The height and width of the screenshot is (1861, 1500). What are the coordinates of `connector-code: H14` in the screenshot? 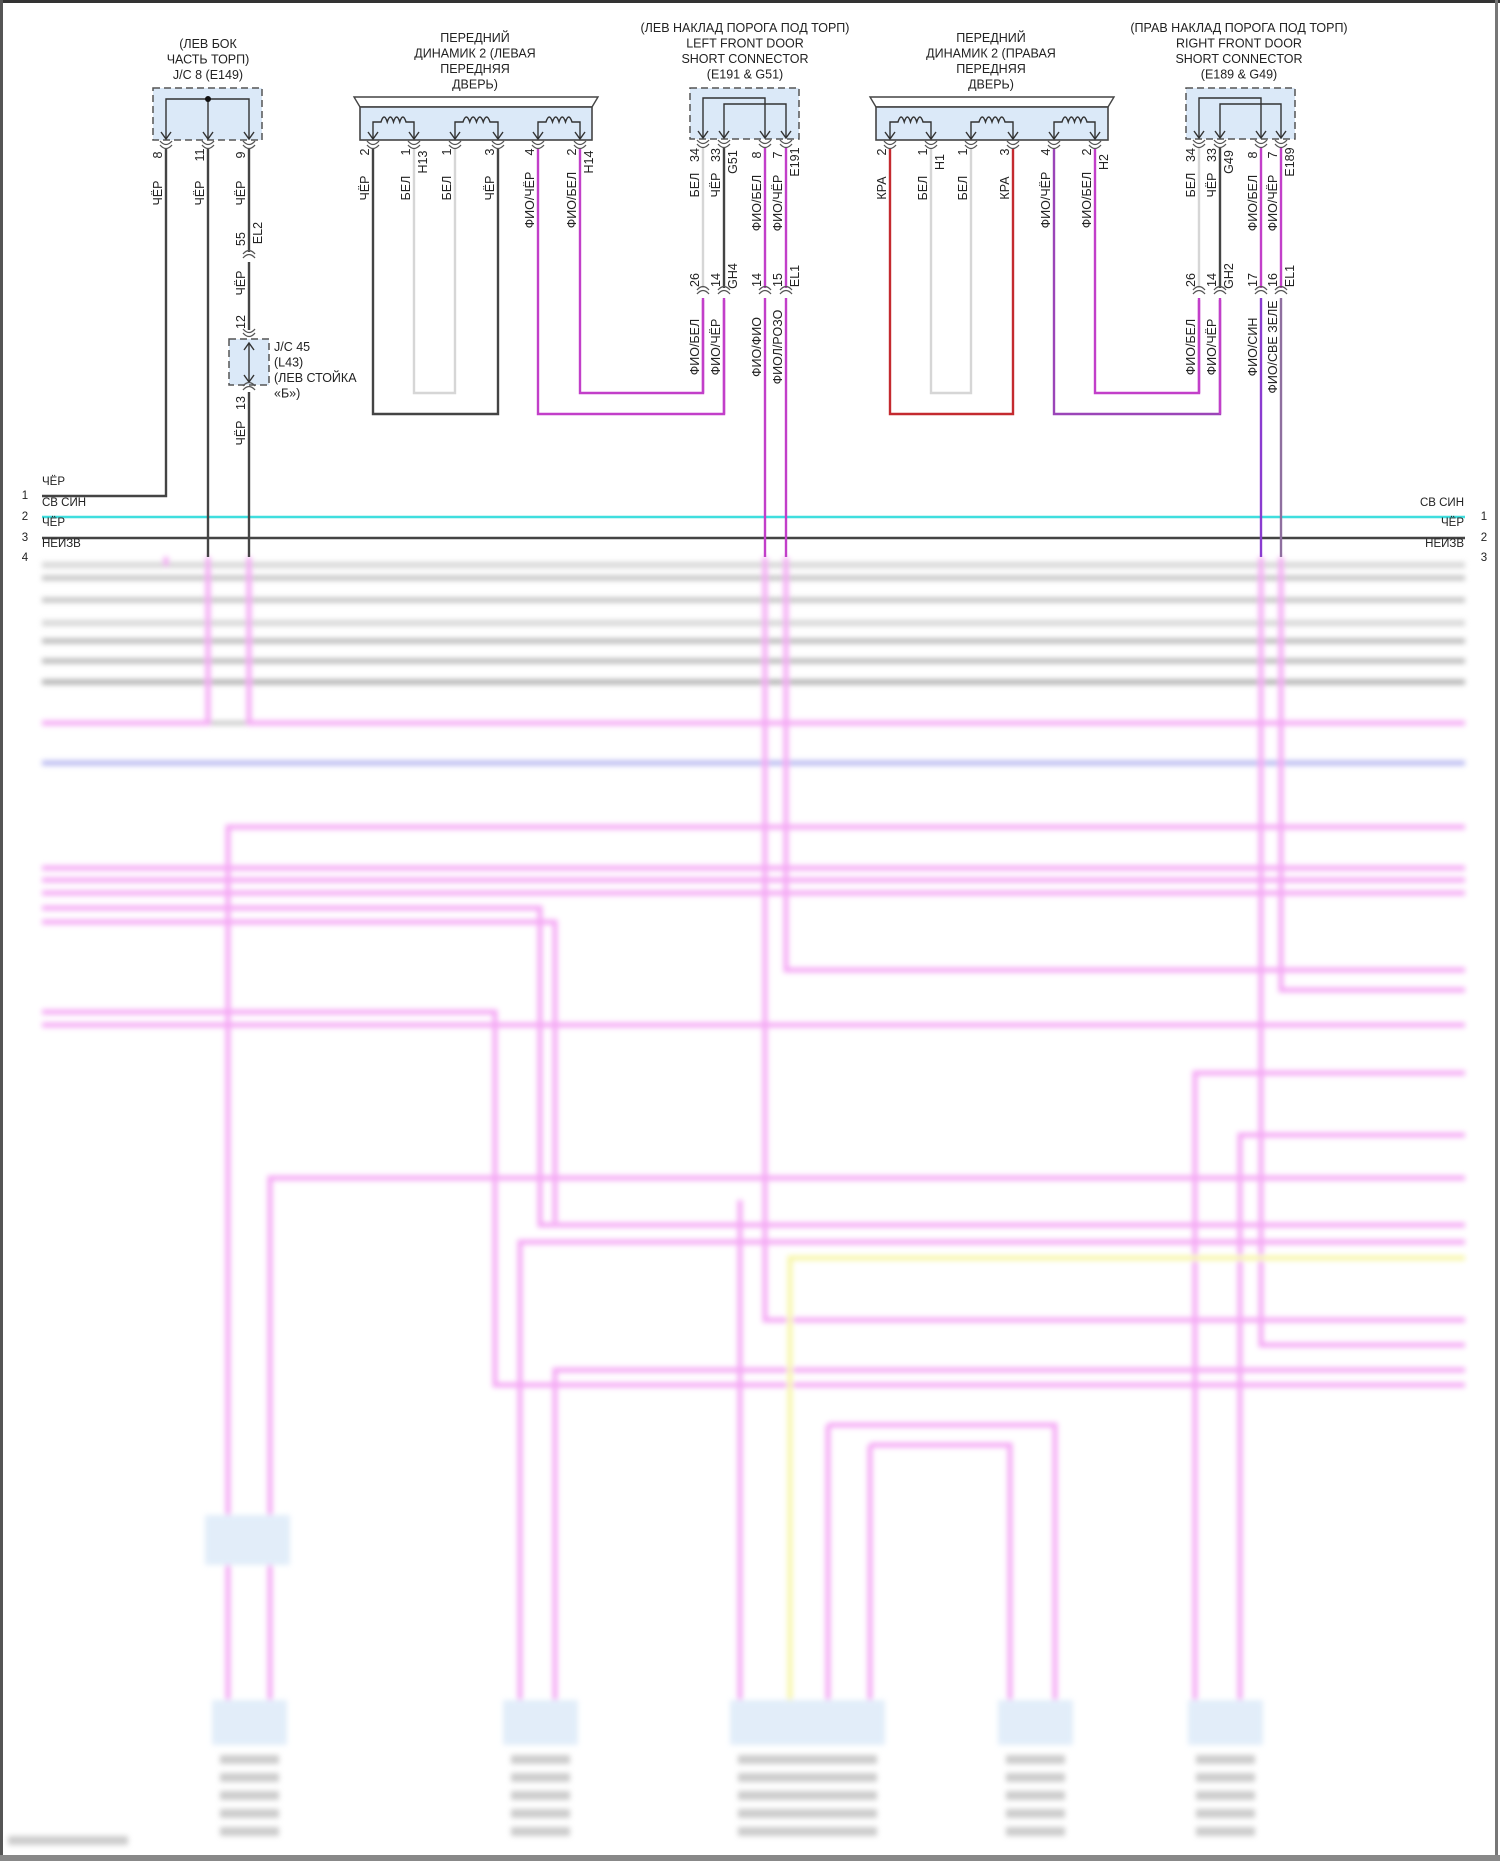 It's located at (589, 161).